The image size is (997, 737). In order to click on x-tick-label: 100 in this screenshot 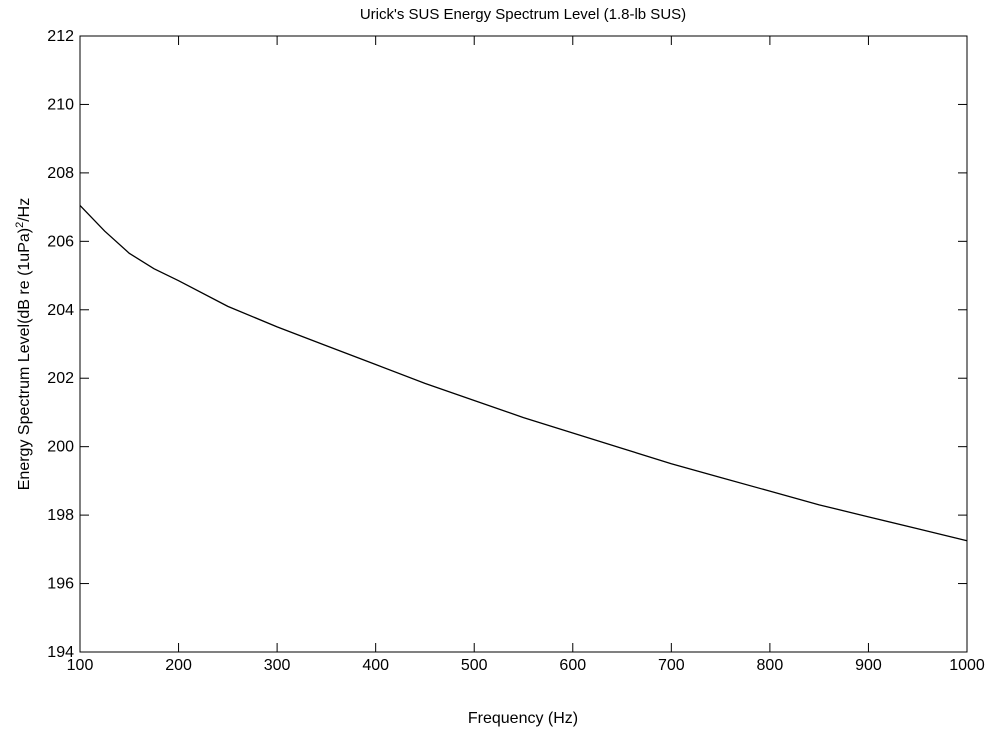, I will do `click(80, 665)`.